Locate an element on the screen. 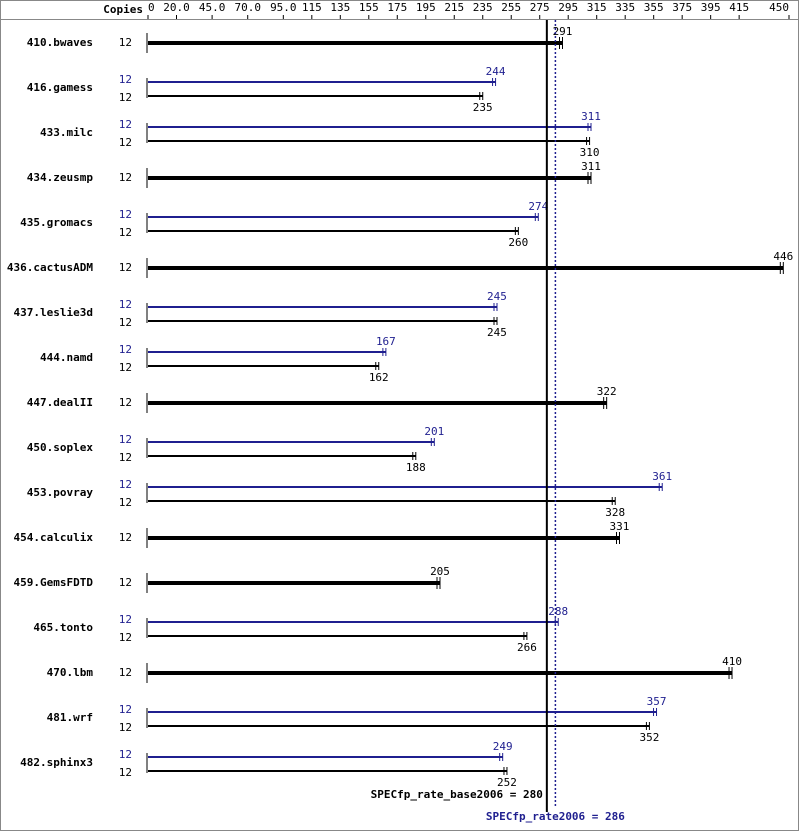 Image resolution: width=799 pixels, height=831 pixels. value-label: 357 is located at coordinates (657, 701).